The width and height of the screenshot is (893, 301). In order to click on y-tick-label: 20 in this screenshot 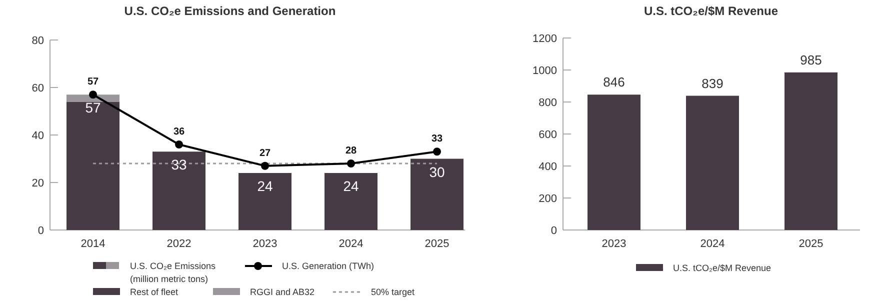, I will do `click(38, 183)`.